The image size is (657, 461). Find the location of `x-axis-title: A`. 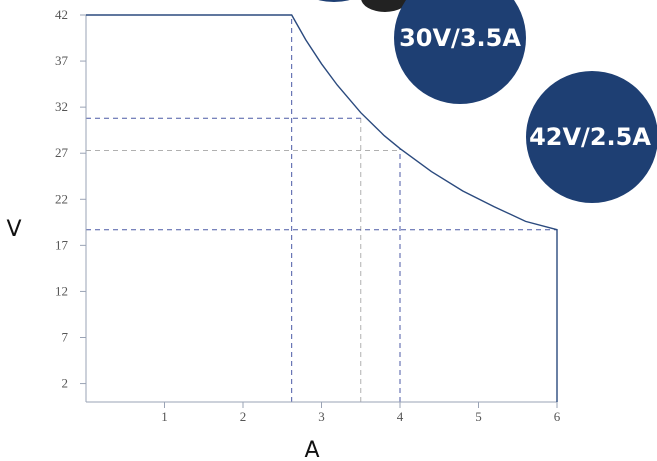

x-axis-title: A is located at coordinates (311, 449).